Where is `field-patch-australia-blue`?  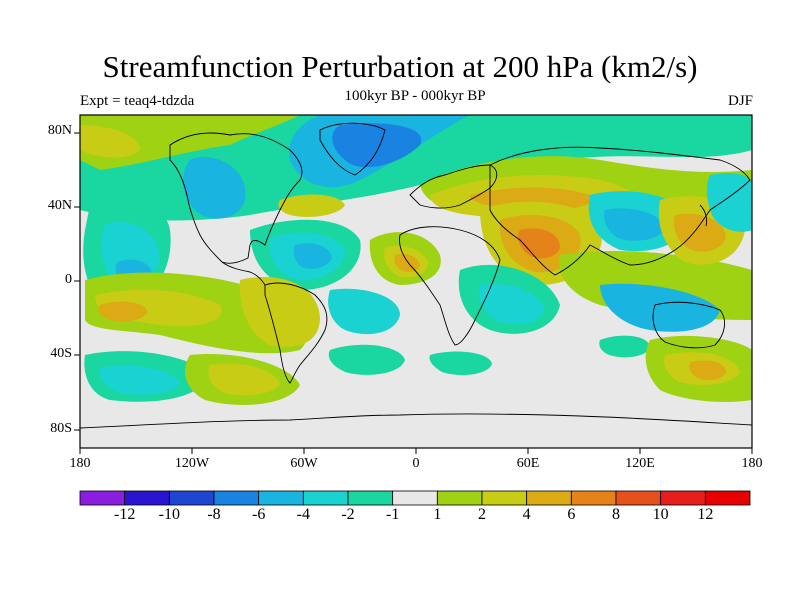 field-patch-australia-blue is located at coordinates (660, 307).